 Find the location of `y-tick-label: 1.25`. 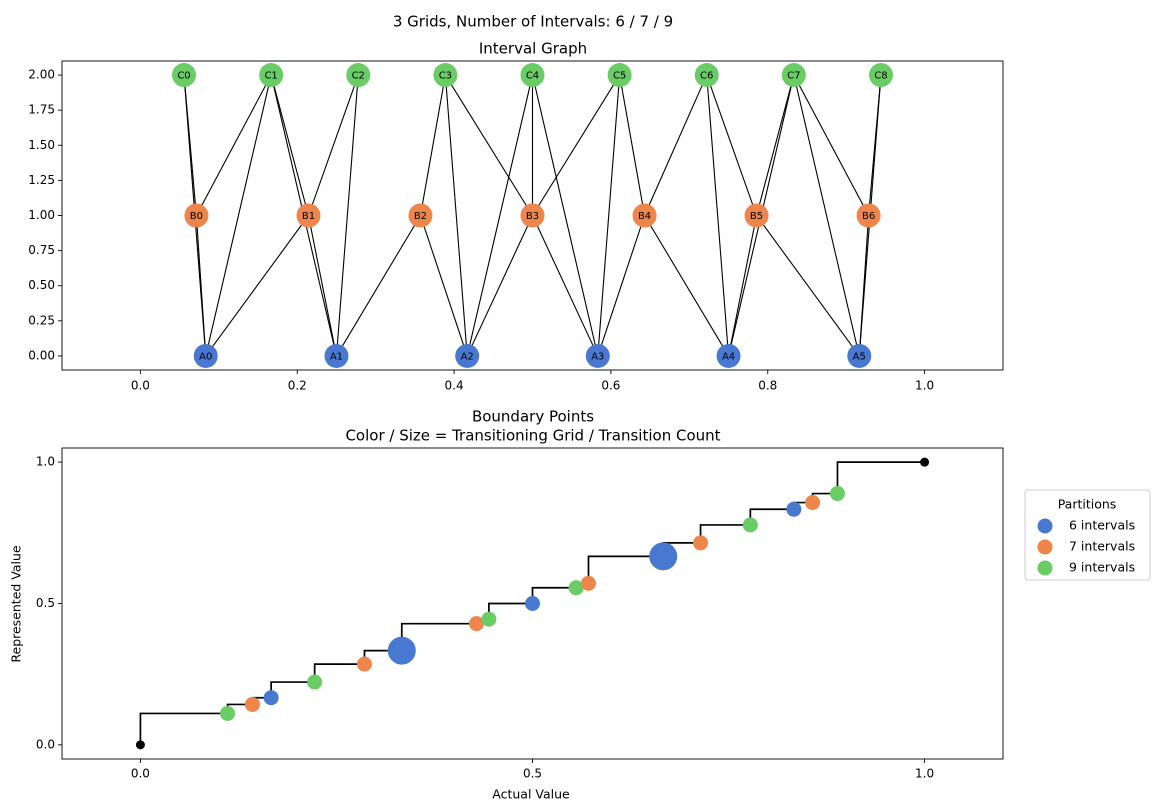

y-tick-label: 1.25 is located at coordinates (41, 180).